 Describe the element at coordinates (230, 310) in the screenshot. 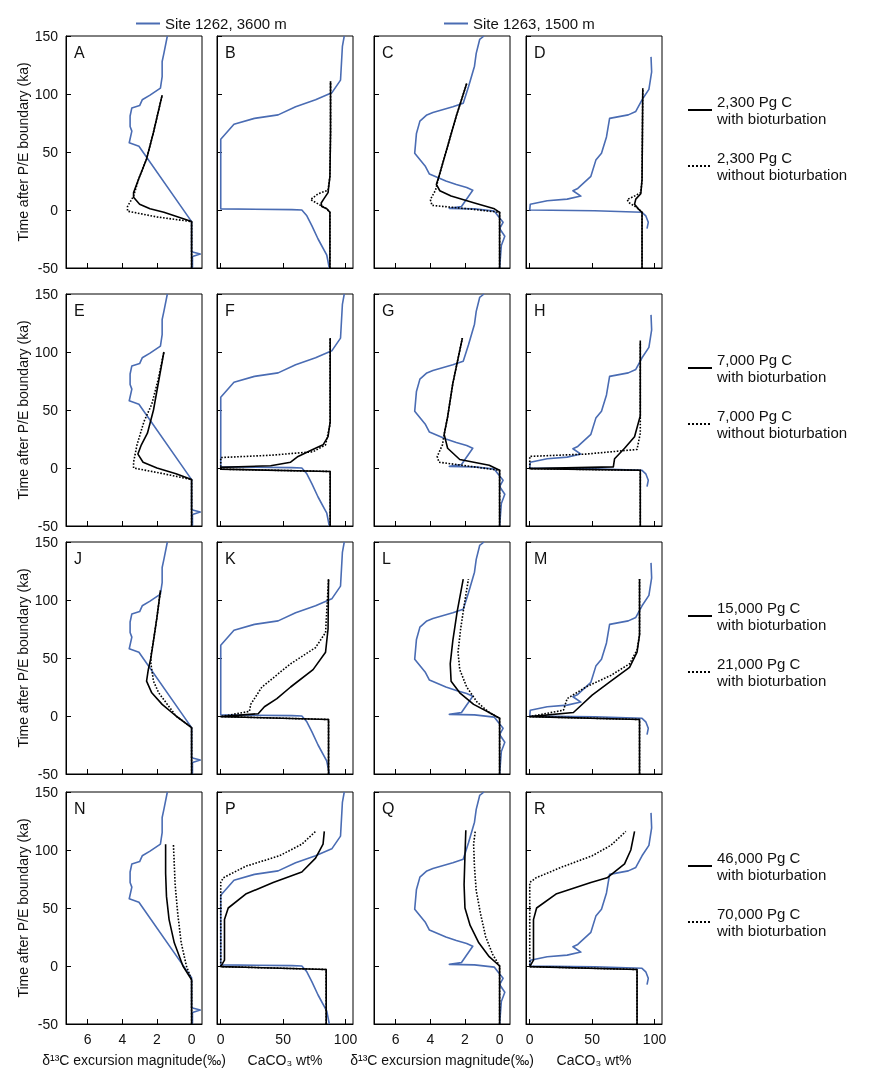

I see `annotation: F` at that location.